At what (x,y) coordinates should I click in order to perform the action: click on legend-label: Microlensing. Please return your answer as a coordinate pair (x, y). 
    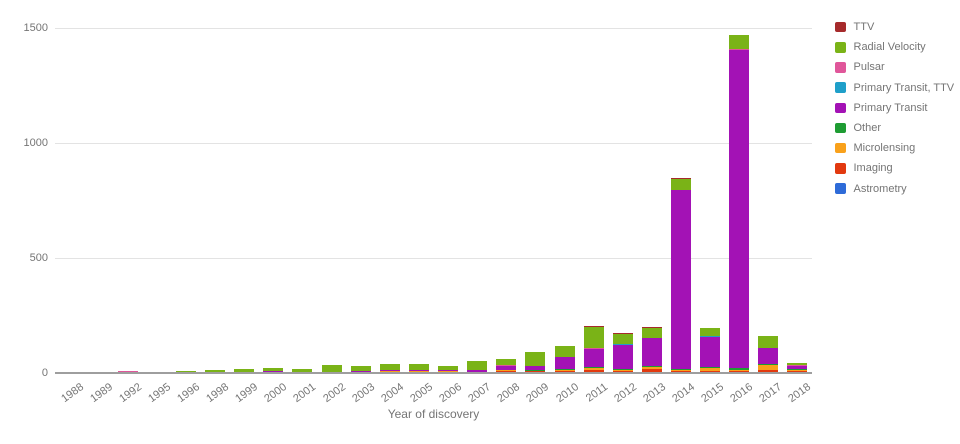
    Looking at the image, I should click on (884, 148).